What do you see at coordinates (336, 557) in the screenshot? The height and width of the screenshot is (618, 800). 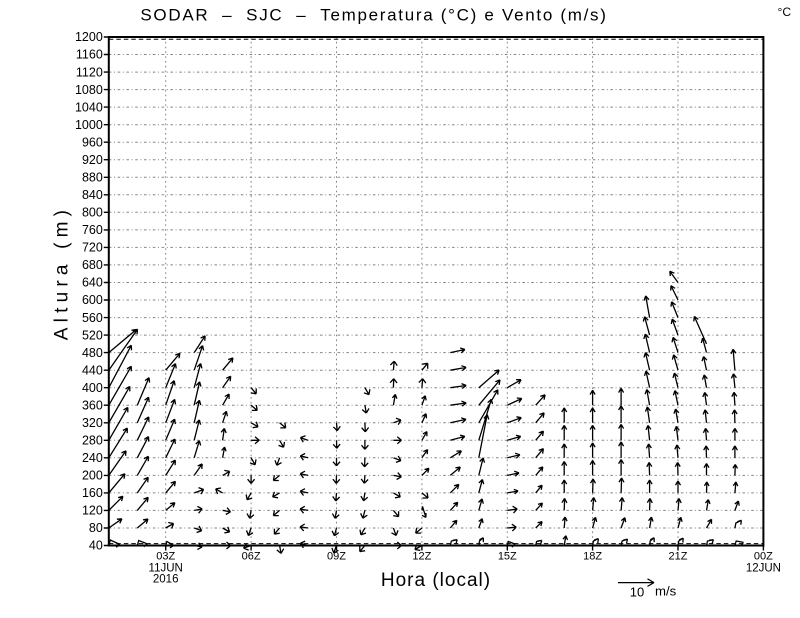 I see `svg-text: 09Z` at bounding box center [336, 557].